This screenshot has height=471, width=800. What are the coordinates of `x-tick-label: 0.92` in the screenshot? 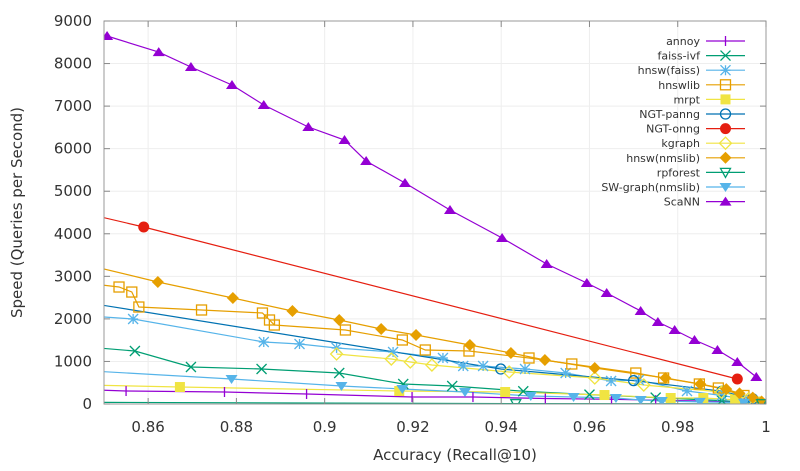 It's located at (412, 427).